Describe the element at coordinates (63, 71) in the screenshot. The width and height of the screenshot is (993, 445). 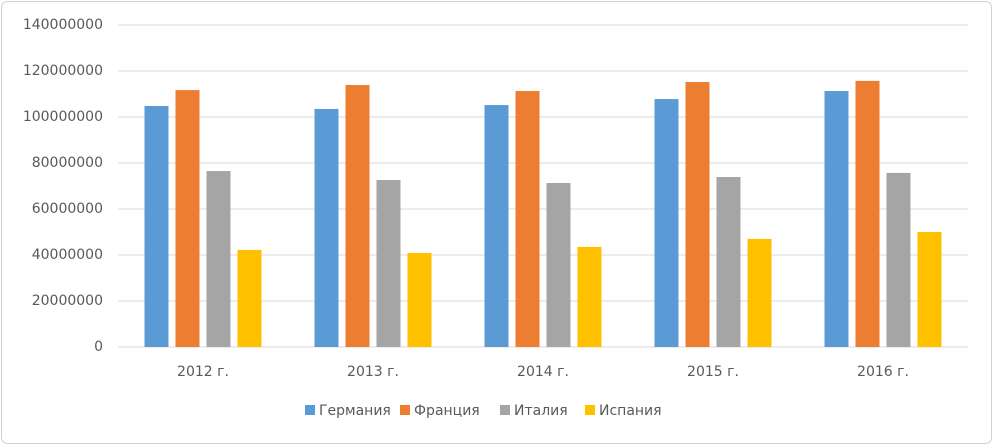
I see `y-tick-label: 120000000` at that location.